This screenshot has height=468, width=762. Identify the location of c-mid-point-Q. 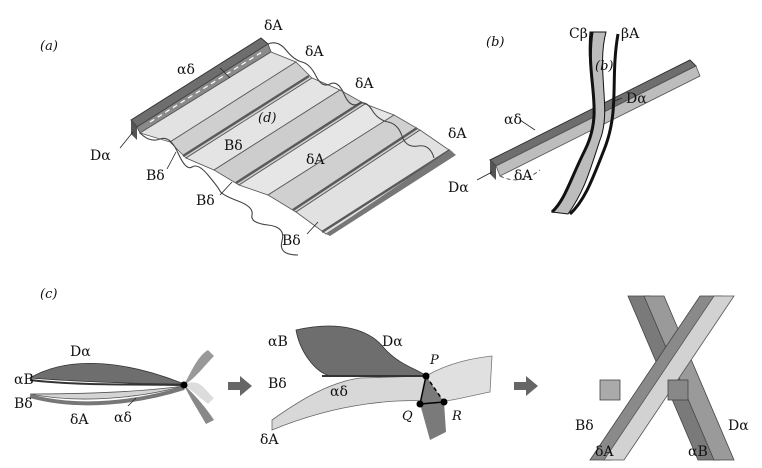
(420, 404).